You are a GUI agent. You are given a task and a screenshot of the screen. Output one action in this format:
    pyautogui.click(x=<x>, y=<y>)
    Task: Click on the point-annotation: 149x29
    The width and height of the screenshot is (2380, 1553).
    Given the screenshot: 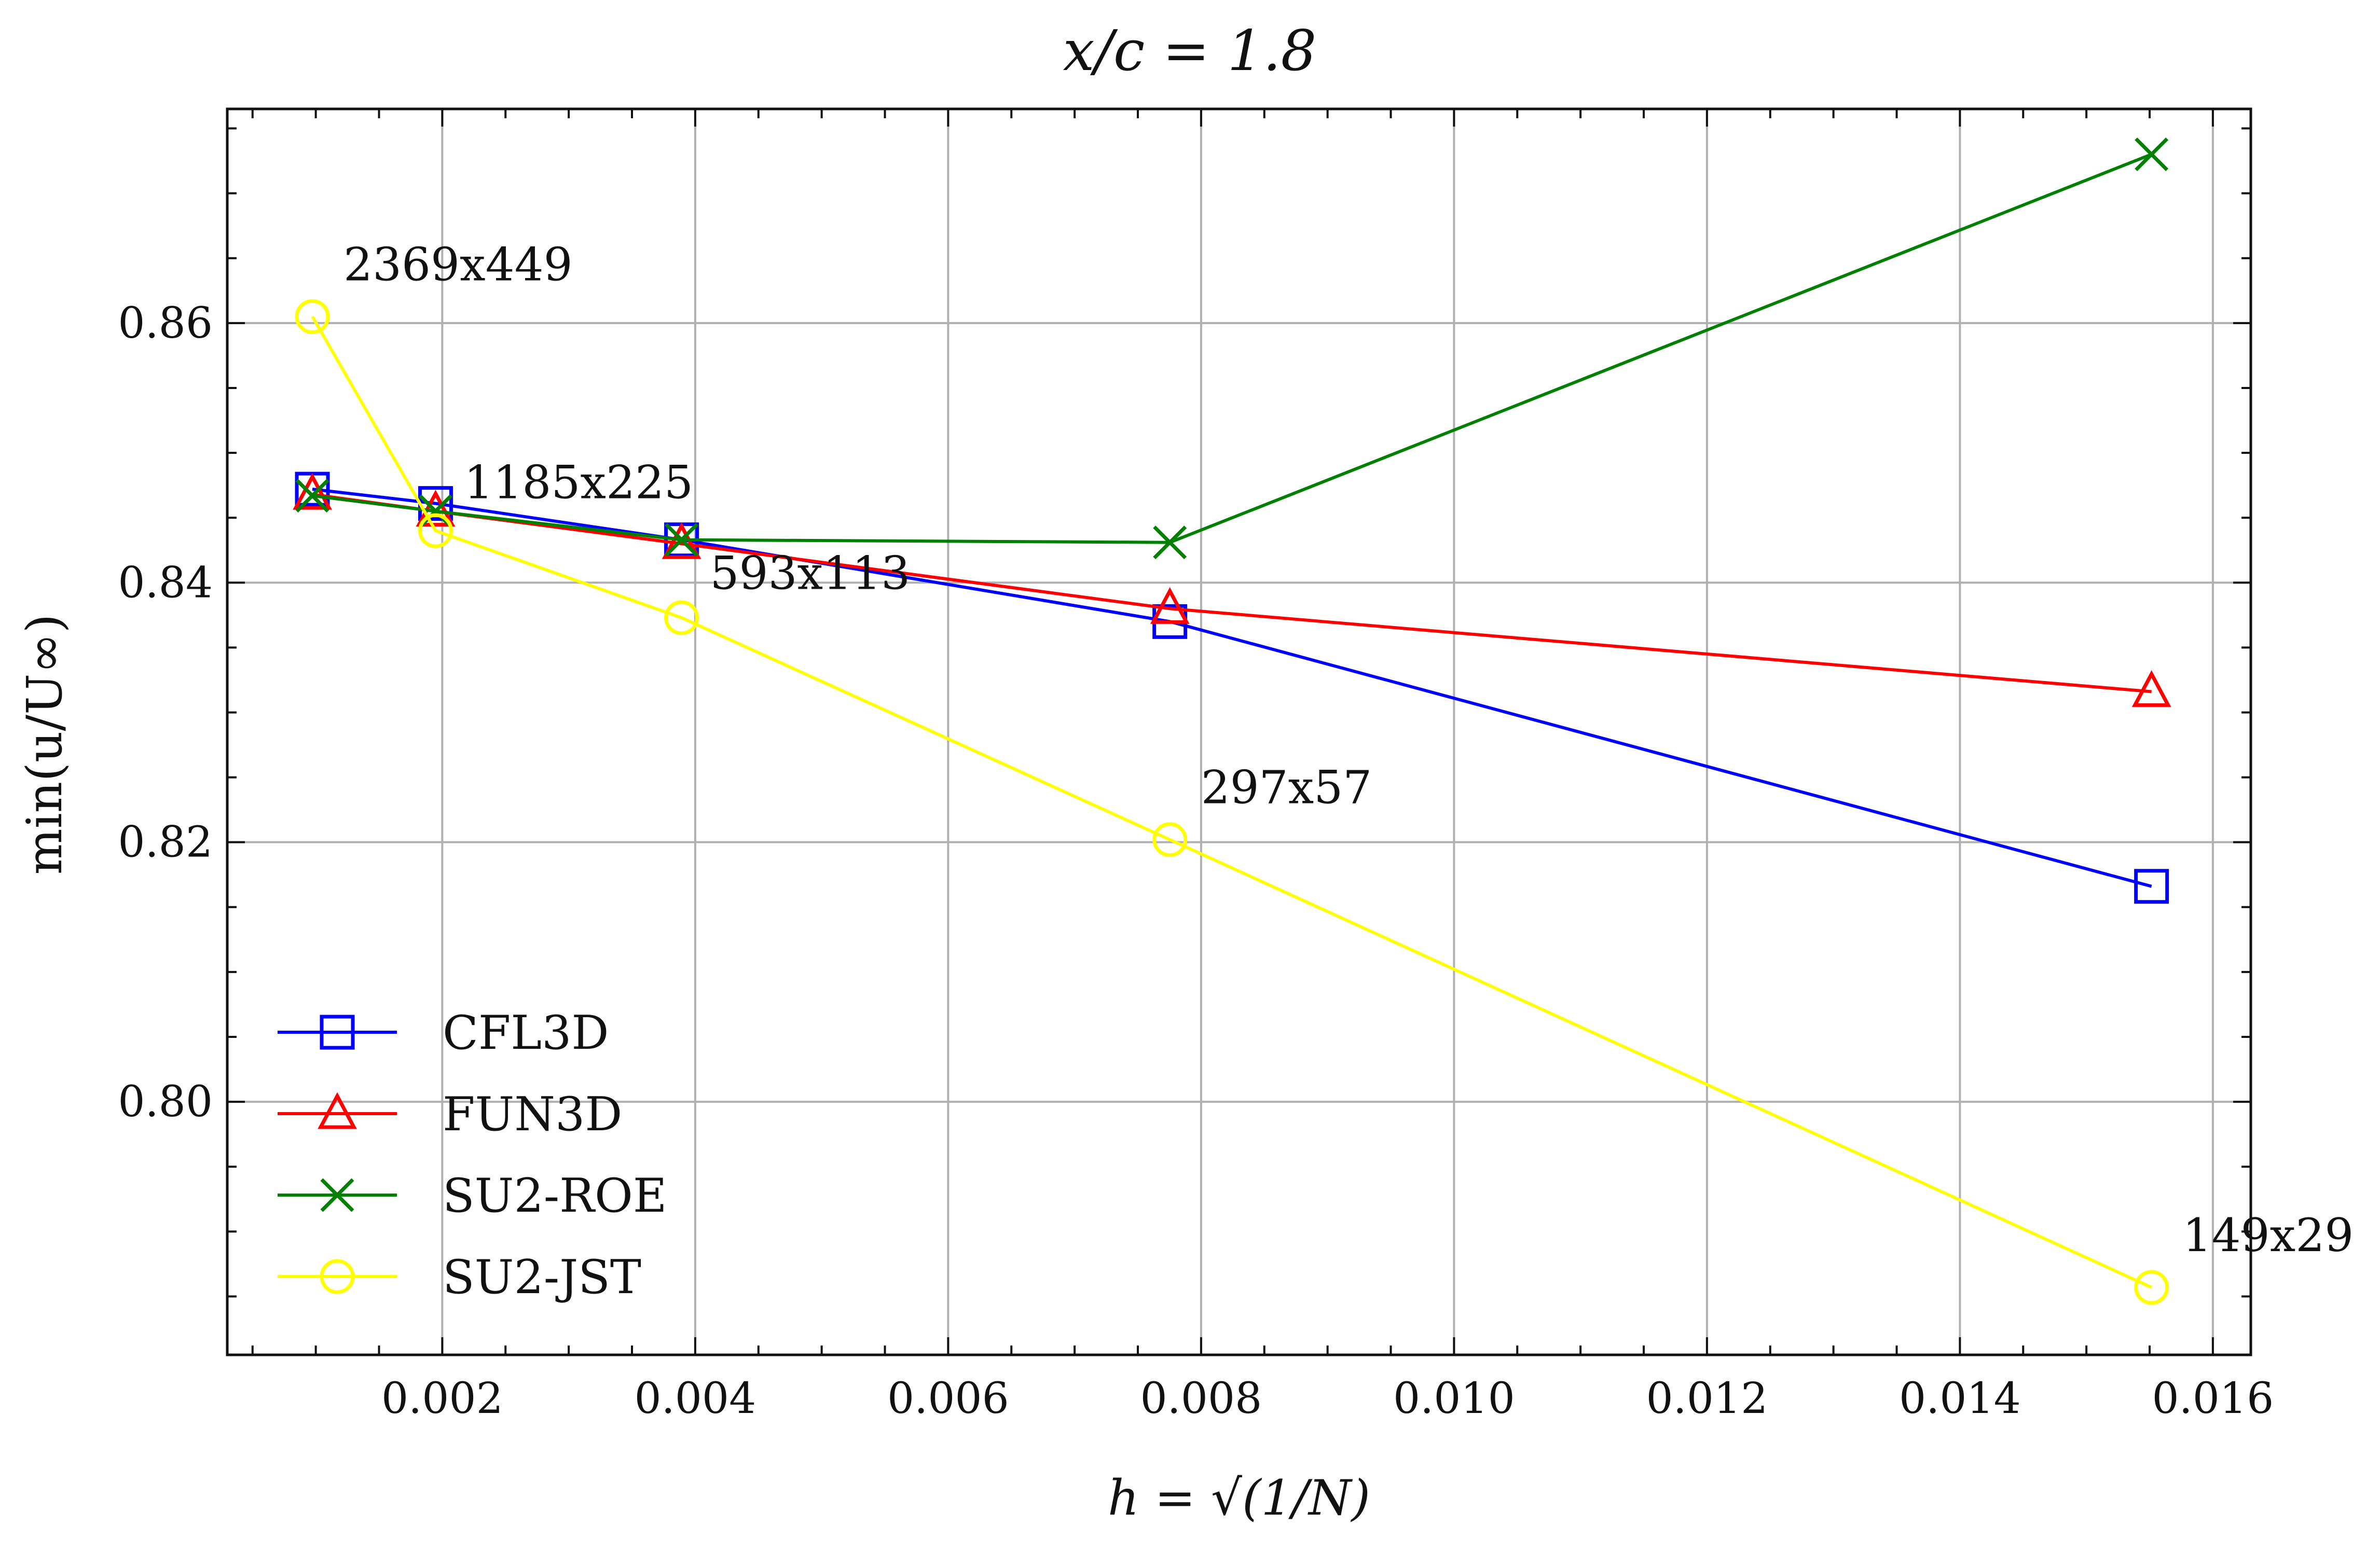 What is the action you would take?
    pyautogui.click(x=2268, y=1235)
    